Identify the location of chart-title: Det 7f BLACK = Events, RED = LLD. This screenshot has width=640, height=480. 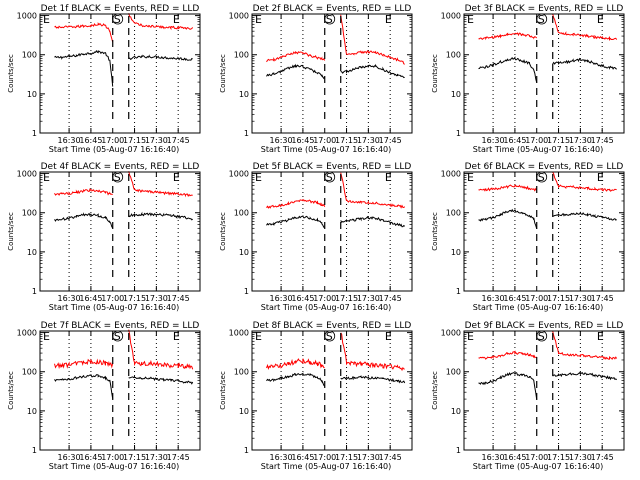
(120, 326).